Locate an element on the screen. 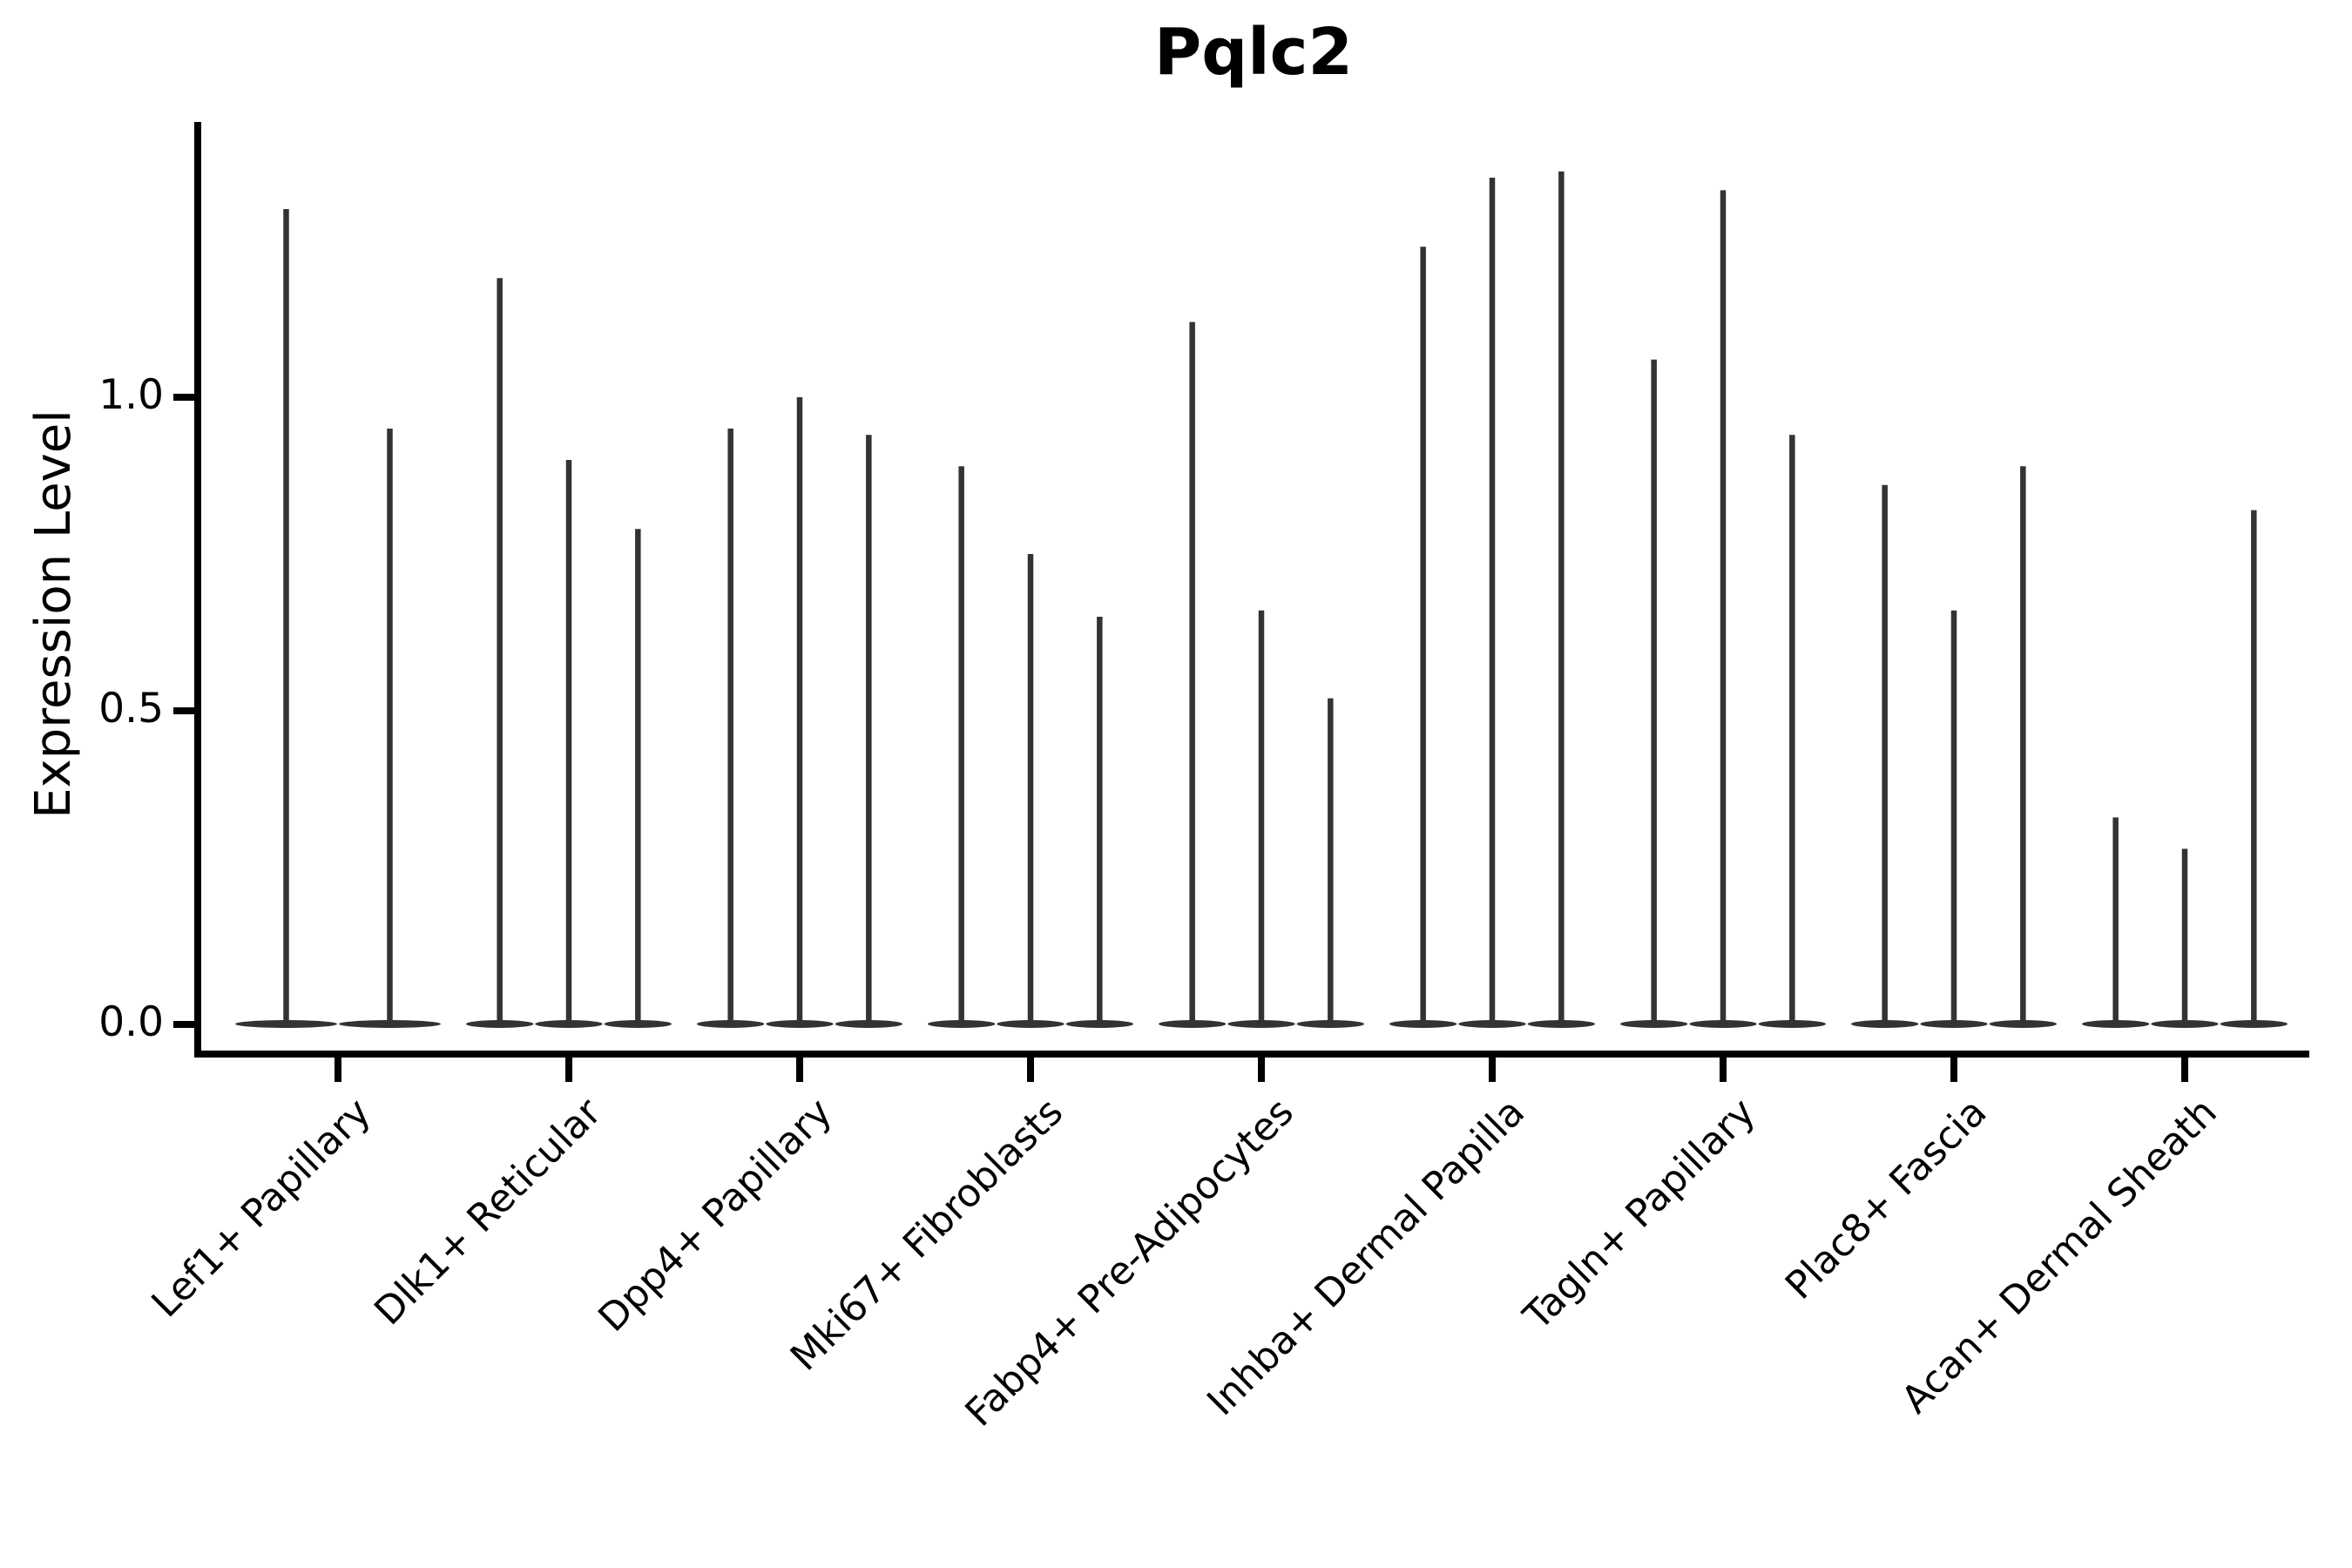 Image resolution: width=2352 pixels, height=1568 pixels. y-tick-label: 1.0 is located at coordinates (131, 395).